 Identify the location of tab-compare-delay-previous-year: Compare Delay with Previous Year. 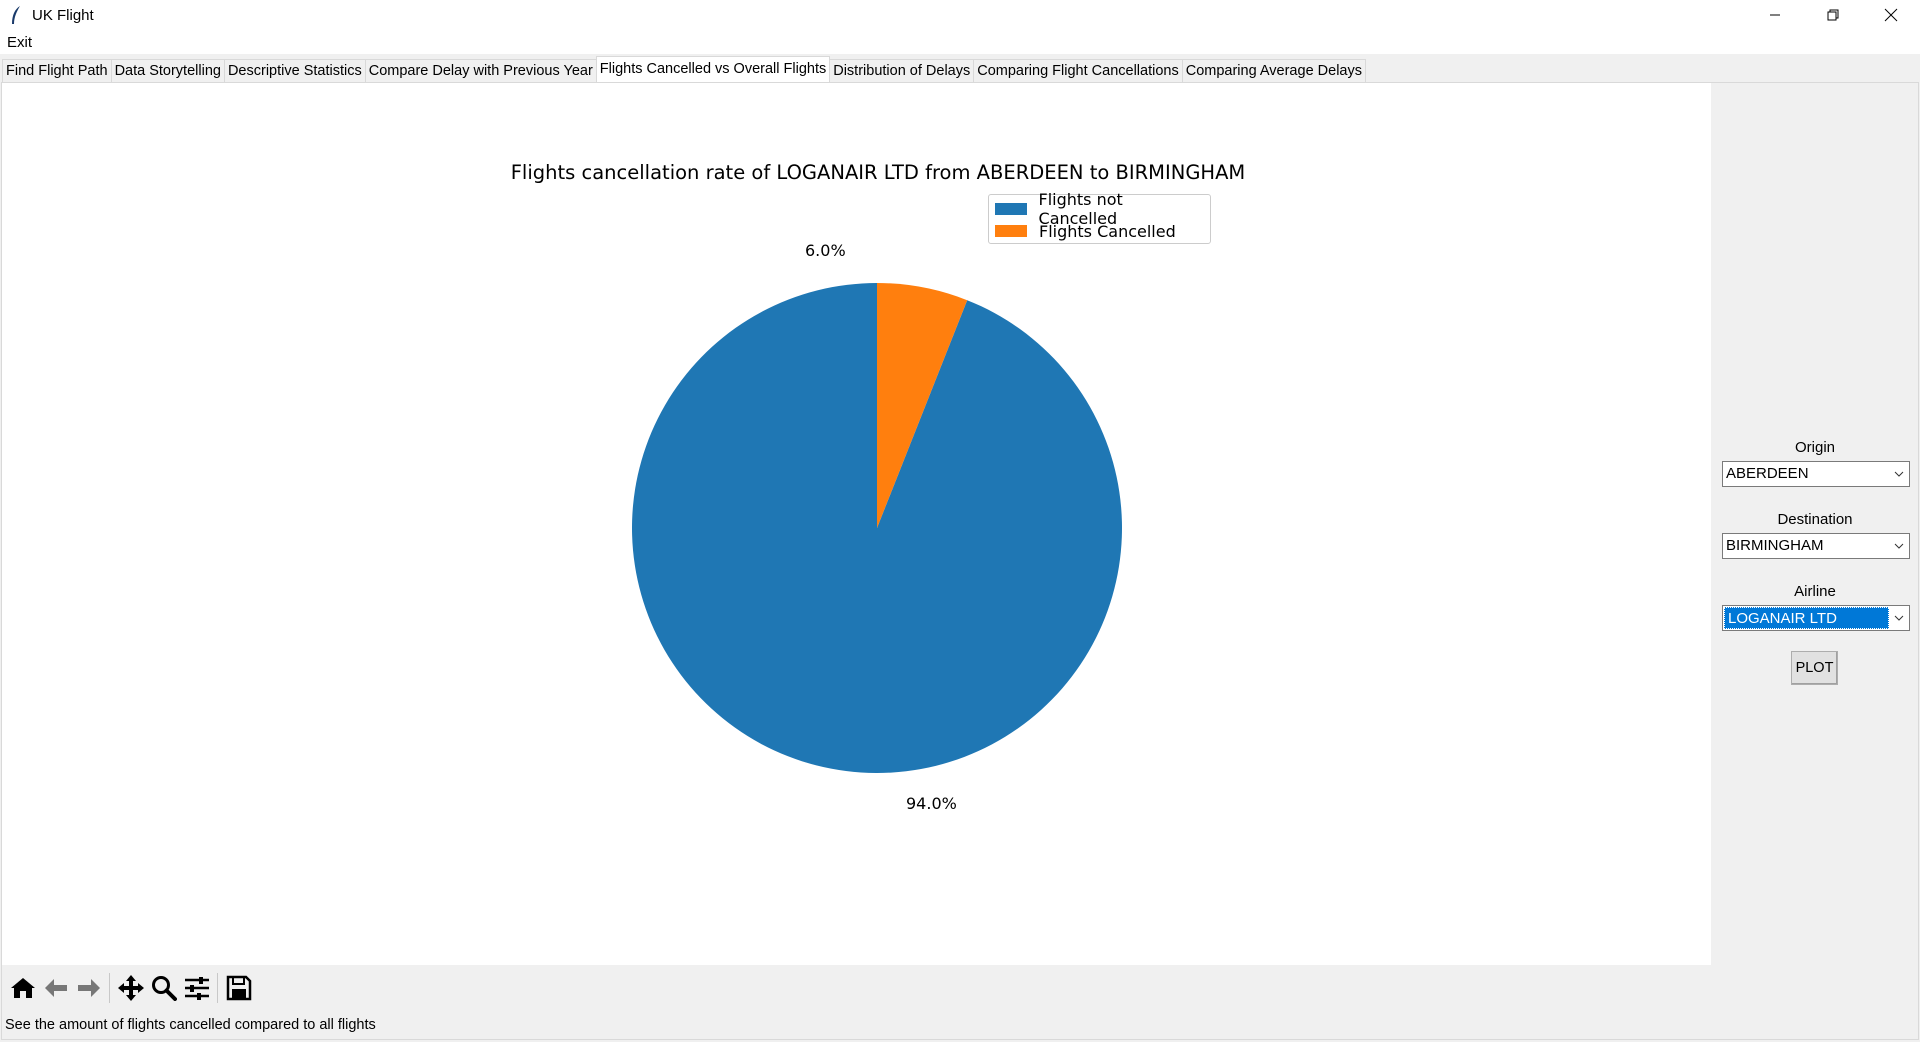
(480, 70).